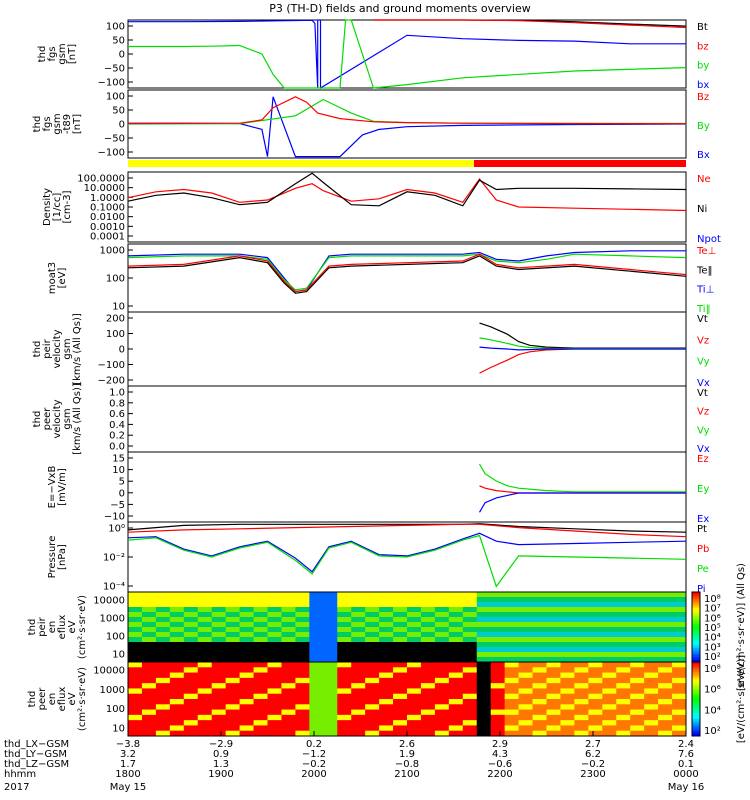 The height and width of the screenshot is (800, 750). Describe the element at coordinates (686, 744) in the screenshot. I see `x-tick-label: 2.4` at that location.